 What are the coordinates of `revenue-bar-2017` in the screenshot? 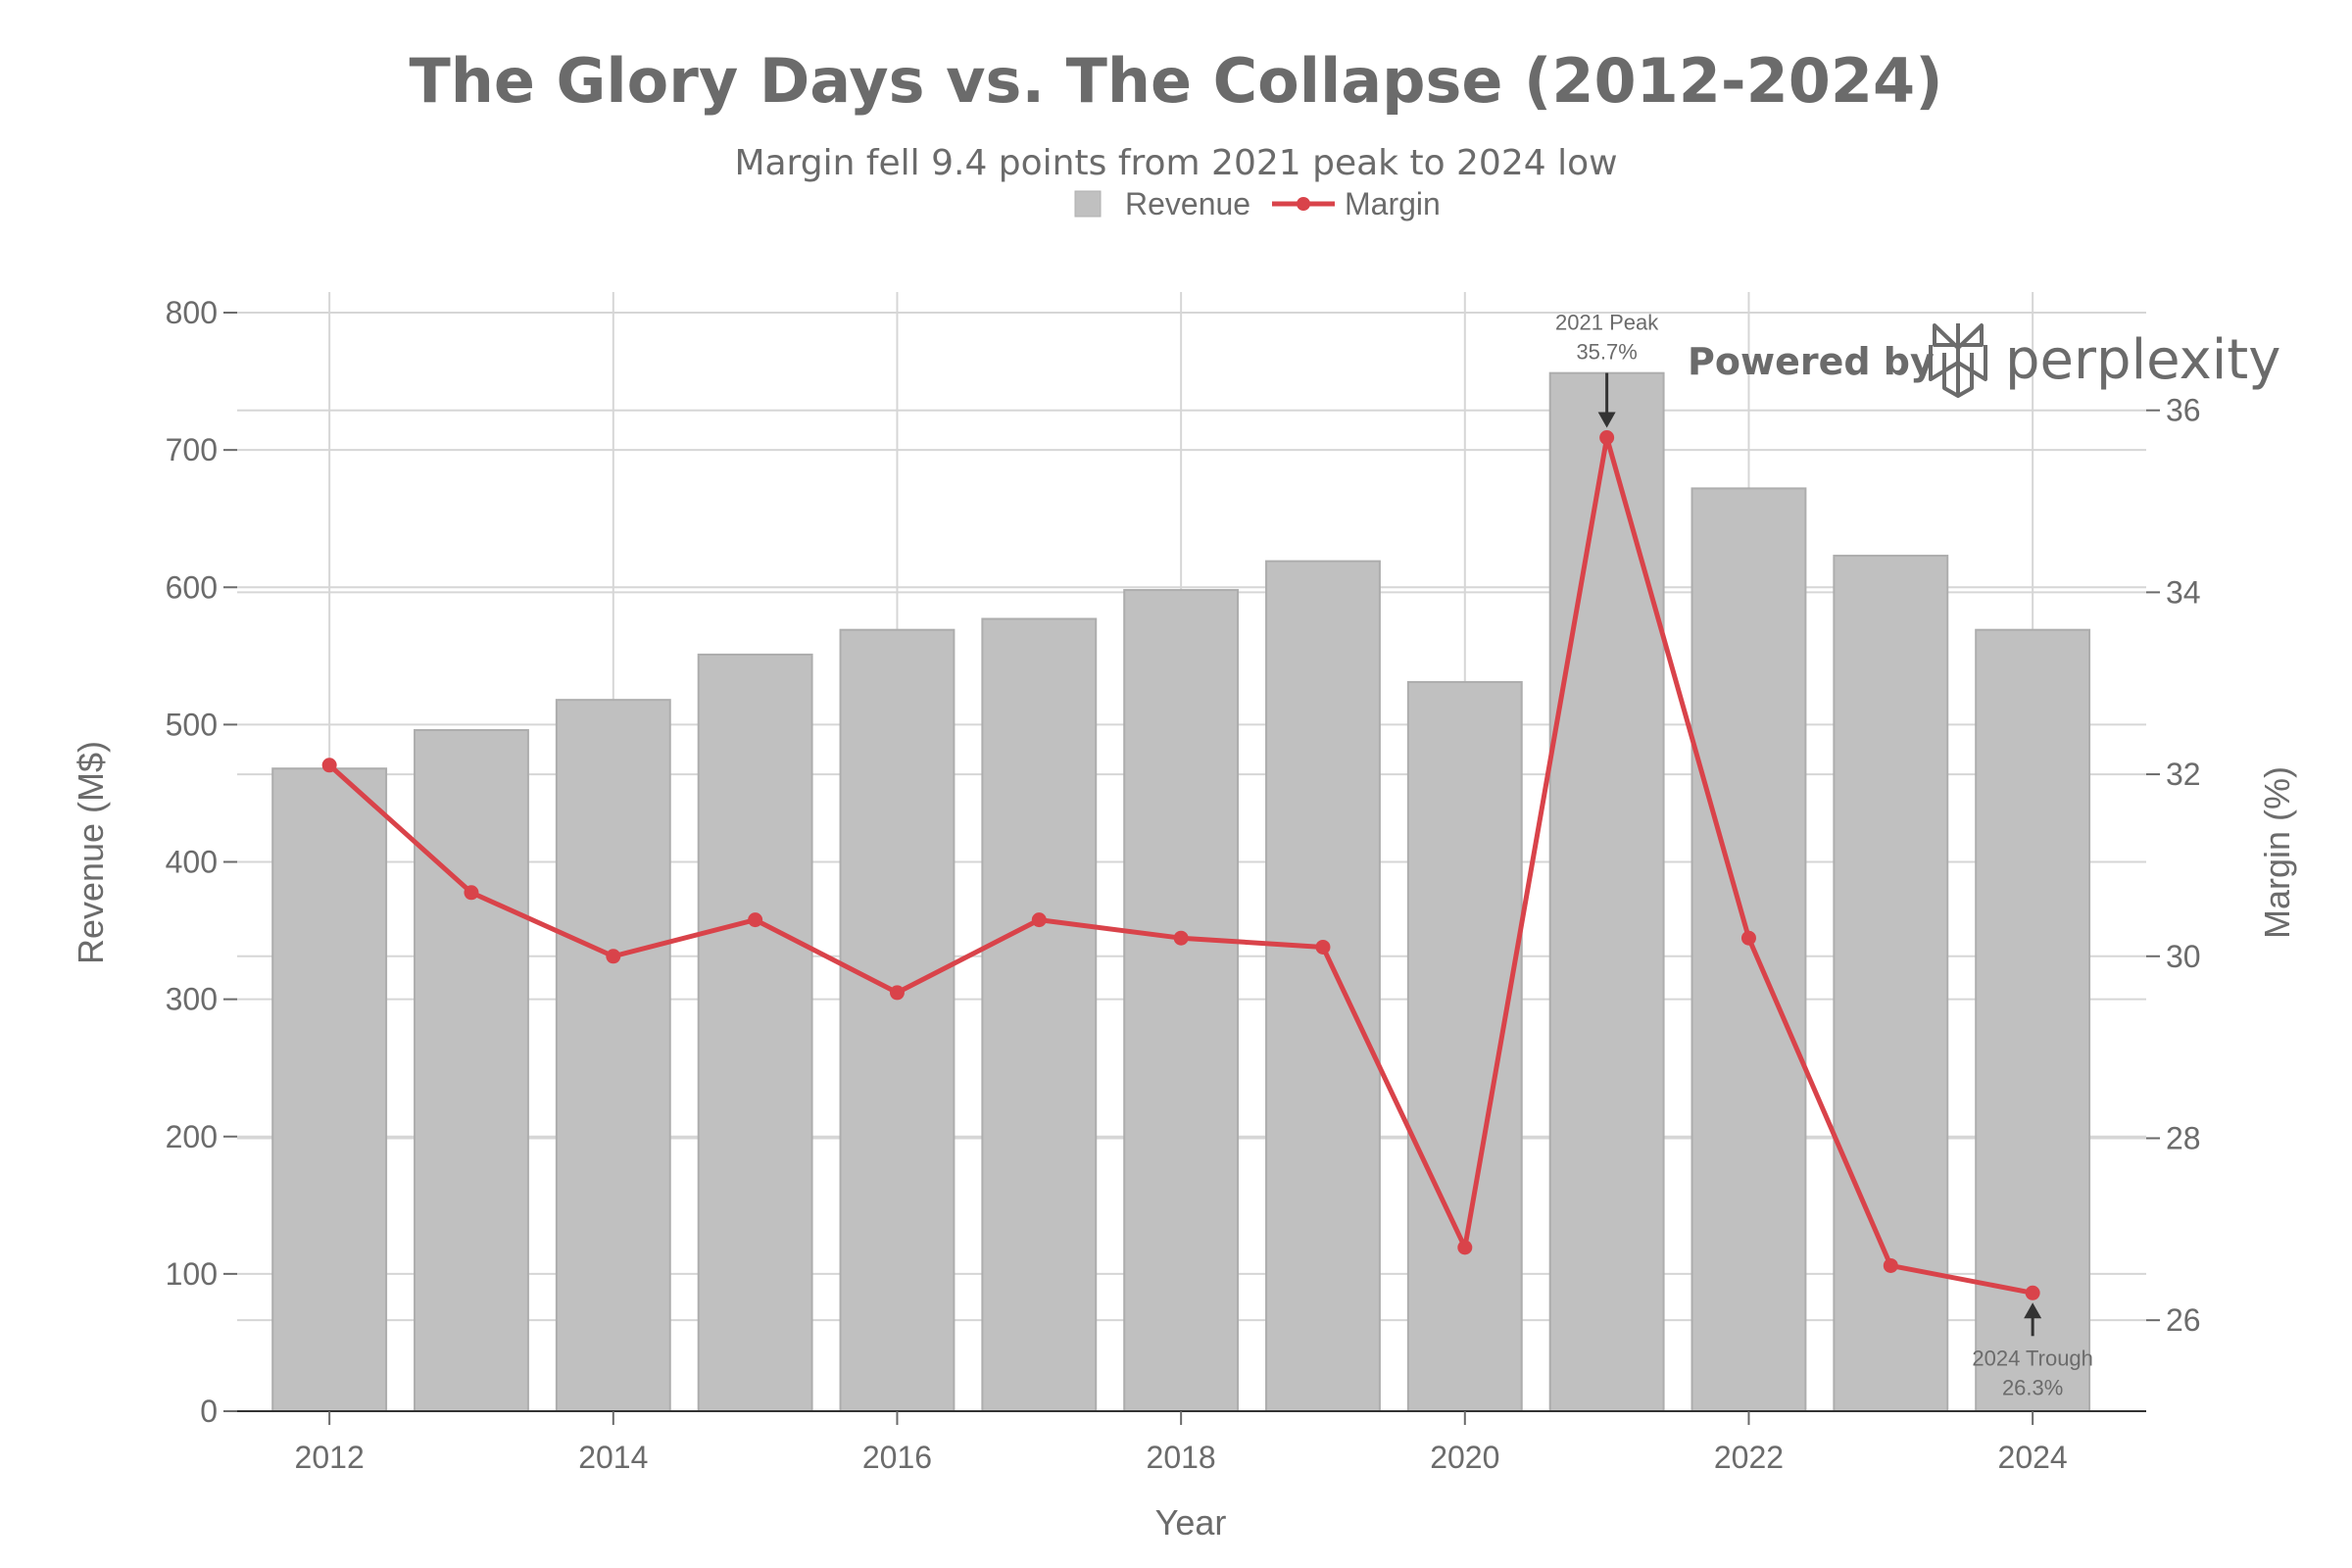 It's located at (1039, 1014).